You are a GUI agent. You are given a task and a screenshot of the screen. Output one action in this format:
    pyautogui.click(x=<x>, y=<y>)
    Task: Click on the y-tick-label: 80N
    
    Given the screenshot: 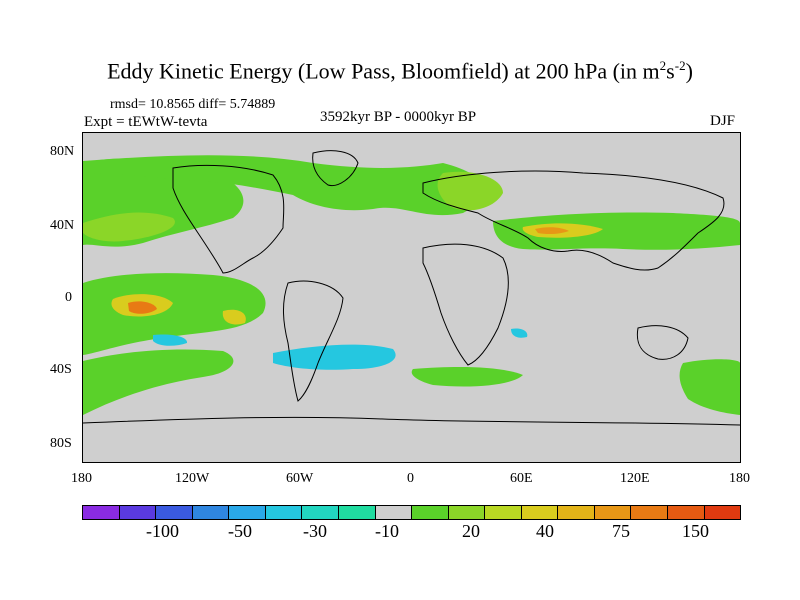 What is the action you would take?
    pyautogui.click(x=62, y=151)
    